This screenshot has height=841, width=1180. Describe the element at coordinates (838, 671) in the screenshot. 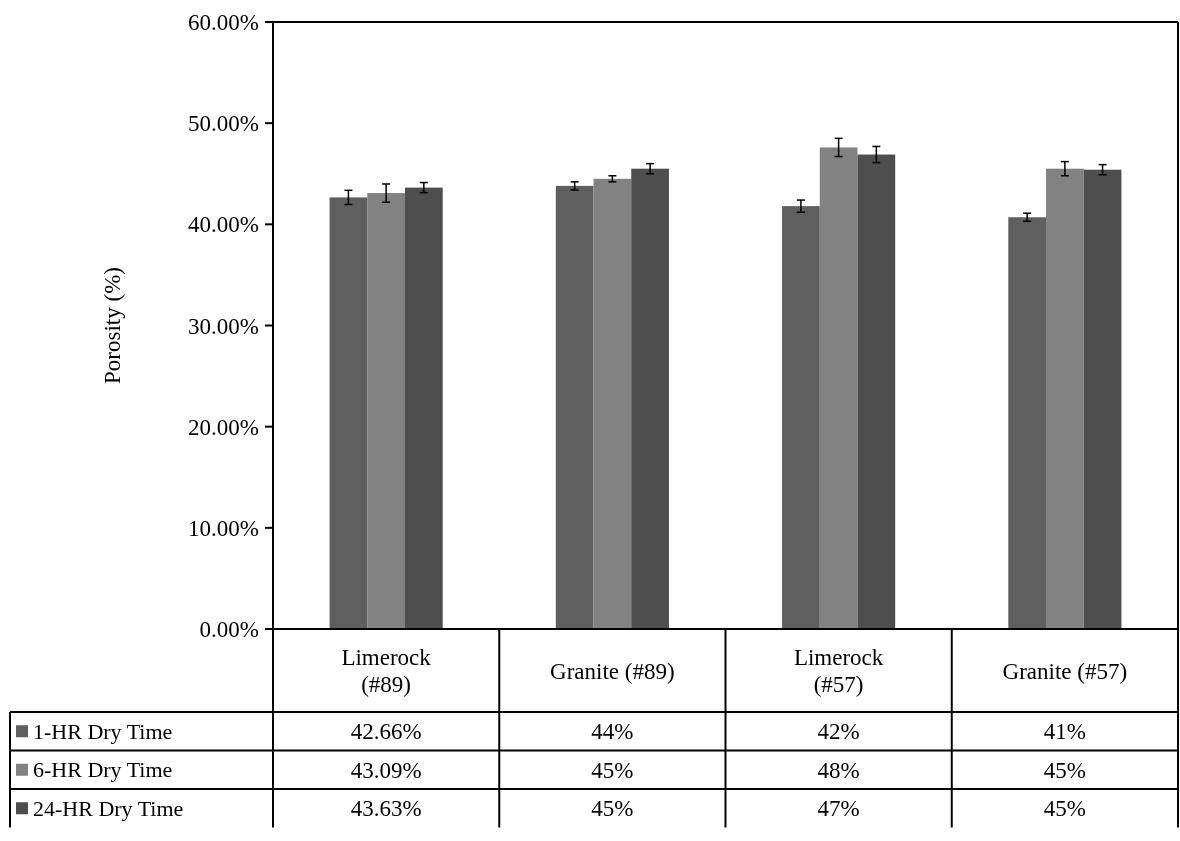

I see `x-tick-label: Limerock (#57)` at that location.